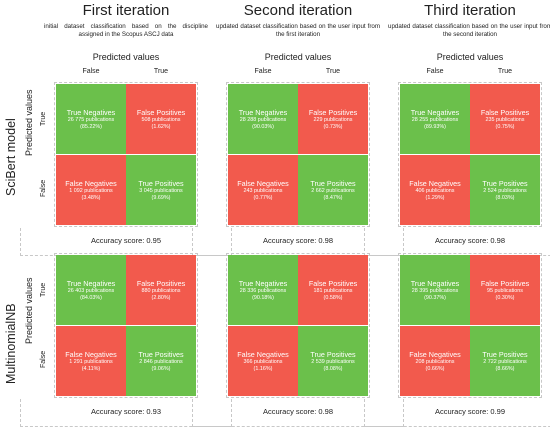  I want to click on false-negatives-cell: False Negatives 366 publications (1.16%), so click(263, 361).